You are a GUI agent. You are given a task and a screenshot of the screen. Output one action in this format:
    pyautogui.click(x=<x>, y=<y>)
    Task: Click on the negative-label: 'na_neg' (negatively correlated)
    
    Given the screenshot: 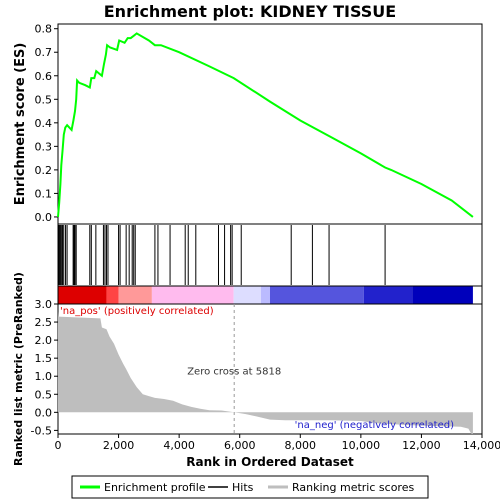 What is the action you would take?
    pyautogui.click(x=374, y=425)
    